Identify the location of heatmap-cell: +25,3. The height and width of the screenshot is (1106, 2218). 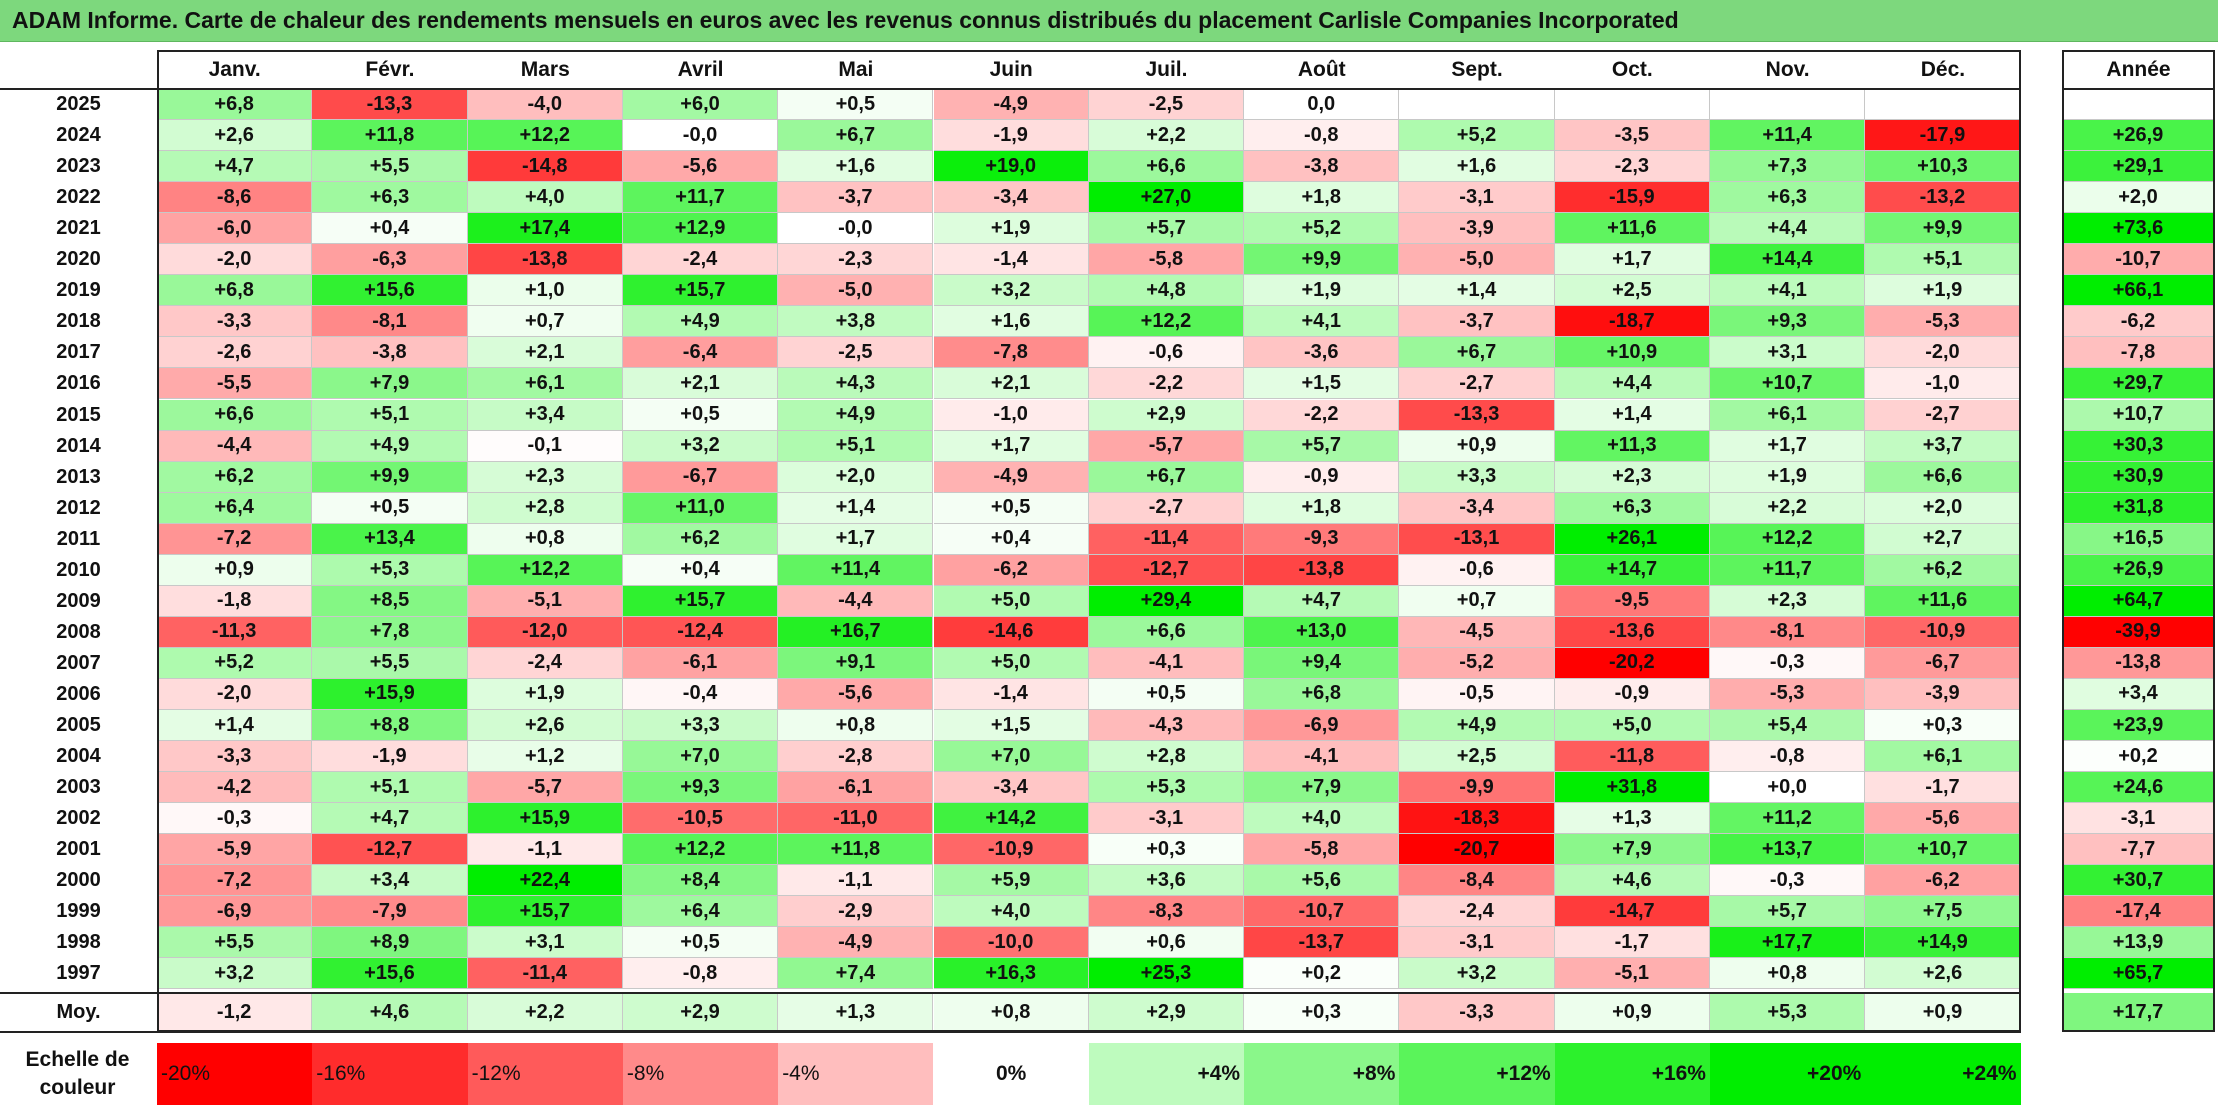
(1166, 974).